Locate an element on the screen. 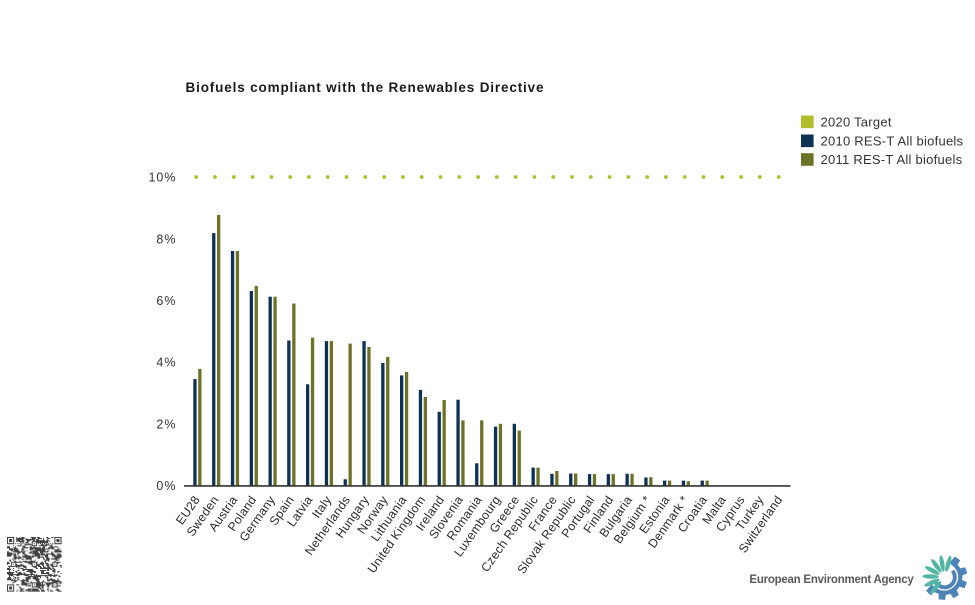  svg-text: 10% is located at coordinates (162, 178).